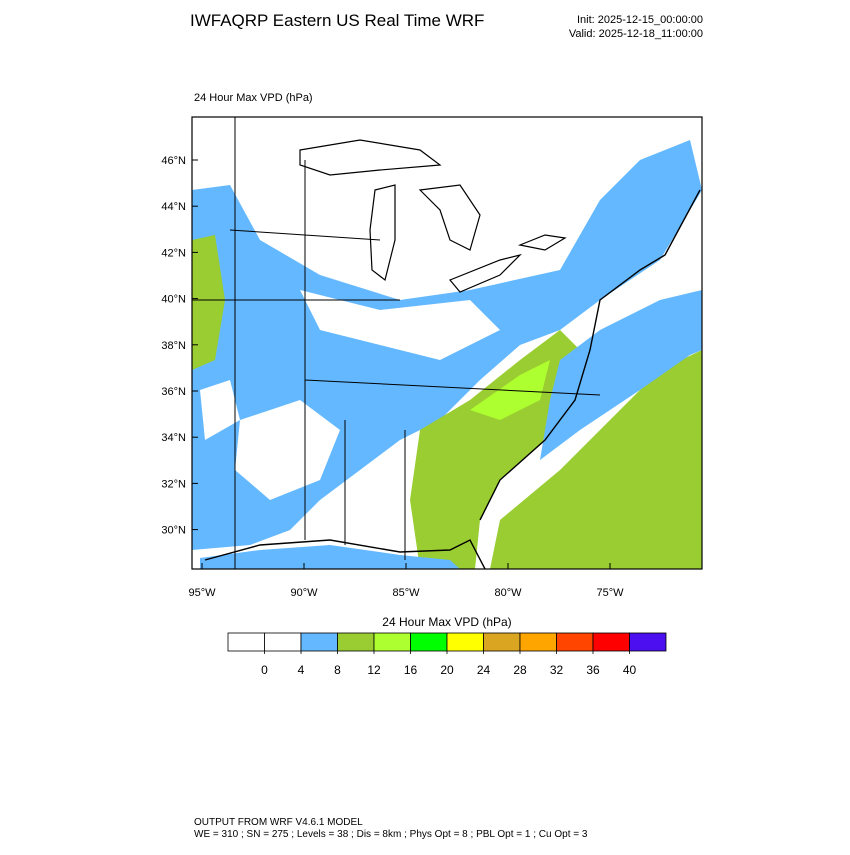 The image size is (850, 855). I want to click on colorbar-tick-label: 24, so click(484, 670).